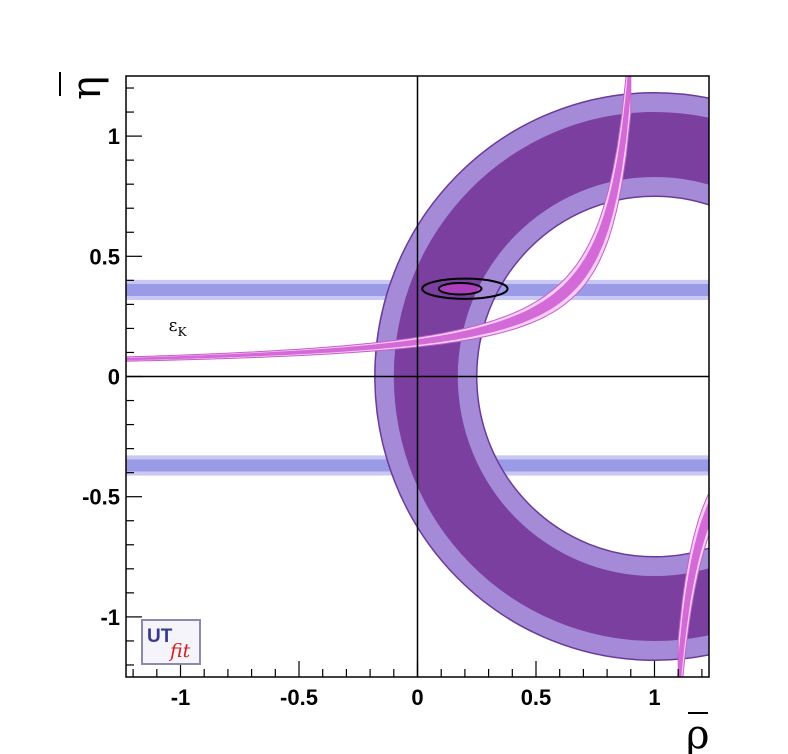 This screenshot has height=754, width=788. What do you see at coordinates (114, 136) in the screenshot?
I see `y-tick-label: 1` at bounding box center [114, 136].